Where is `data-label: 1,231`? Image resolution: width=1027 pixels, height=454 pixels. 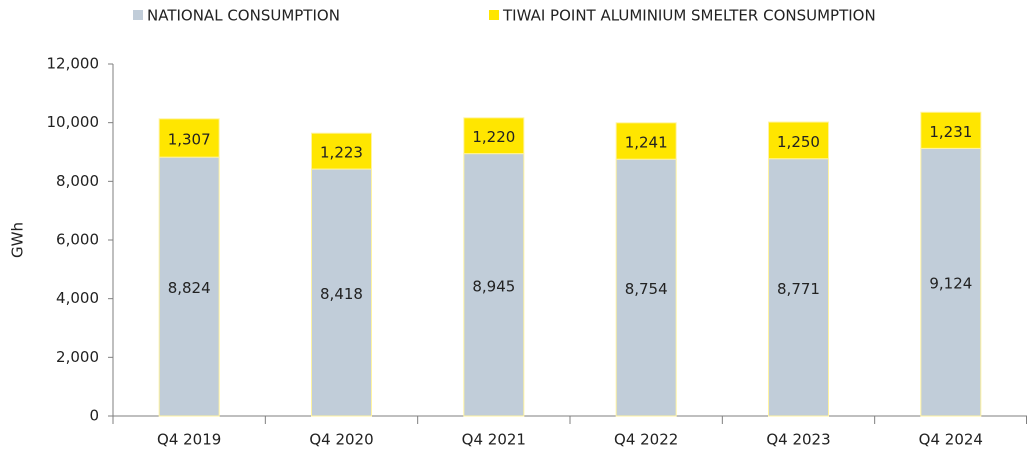
data-label: 1,231 is located at coordinates (950, 132).